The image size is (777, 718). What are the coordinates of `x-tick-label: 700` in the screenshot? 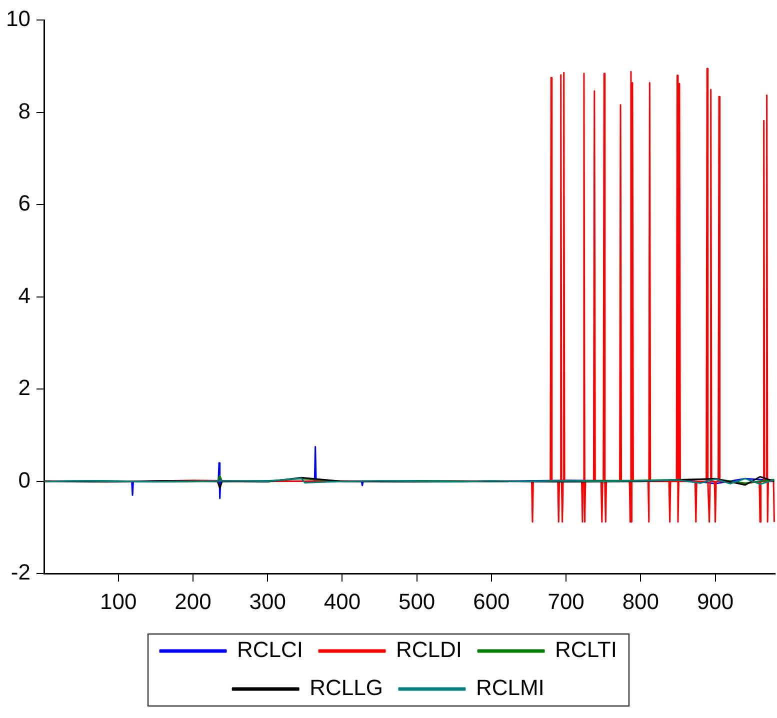 It's located at (566, 601).